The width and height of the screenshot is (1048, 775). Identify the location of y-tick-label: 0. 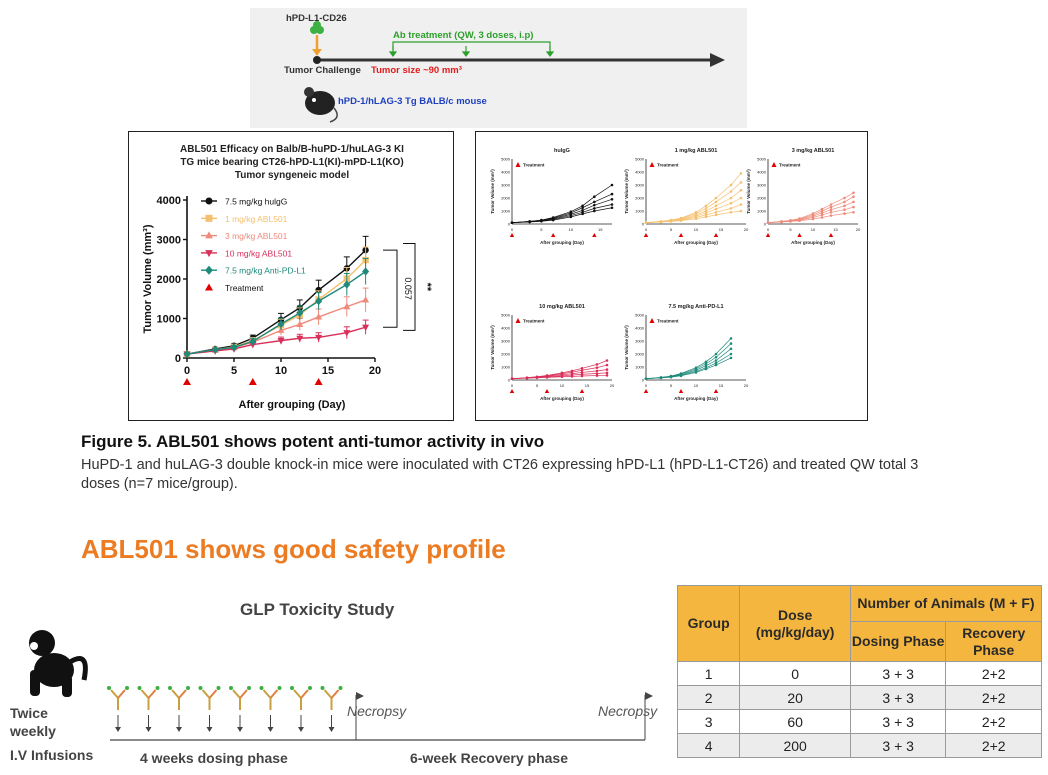
(765, 224).